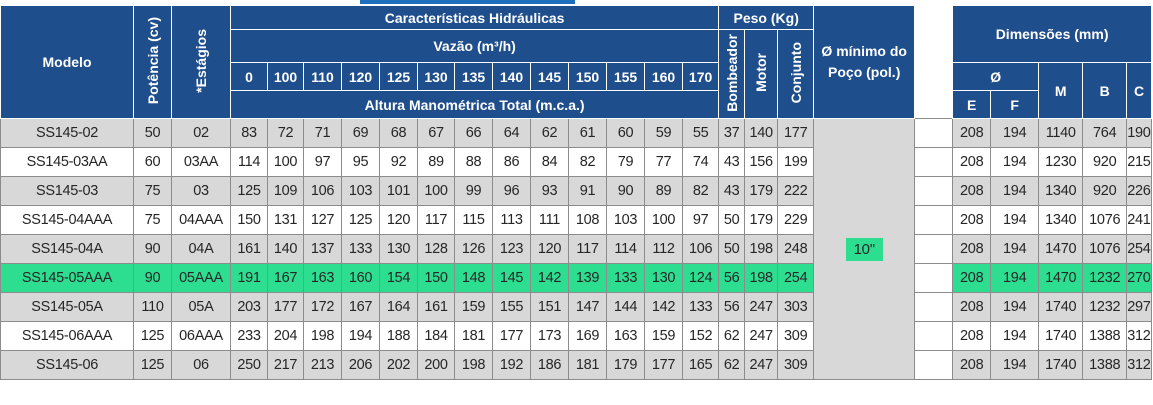  What do you see at coordinates (201, 336) in the screenshot?
I see `cell-estagios: 06AAA` at bounding box center [201, 336].